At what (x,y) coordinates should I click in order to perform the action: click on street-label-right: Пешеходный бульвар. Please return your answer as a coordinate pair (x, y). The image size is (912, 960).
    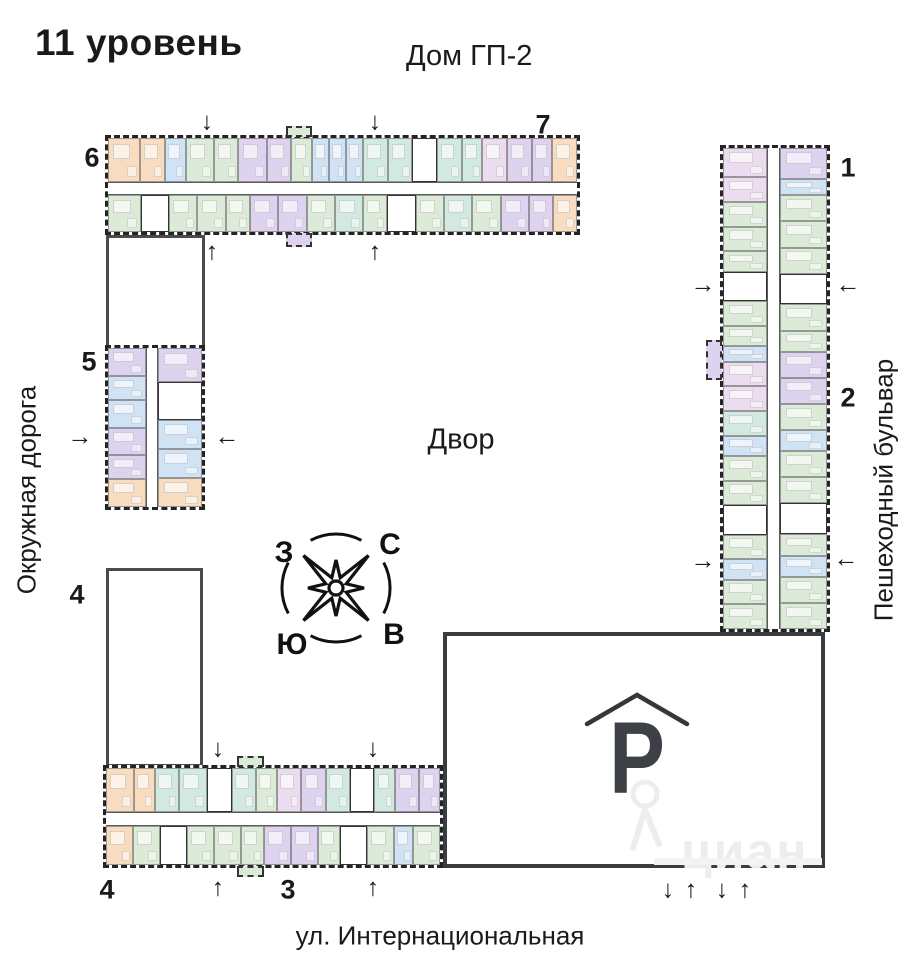
    Looking at the image, I should click on (883, 490).